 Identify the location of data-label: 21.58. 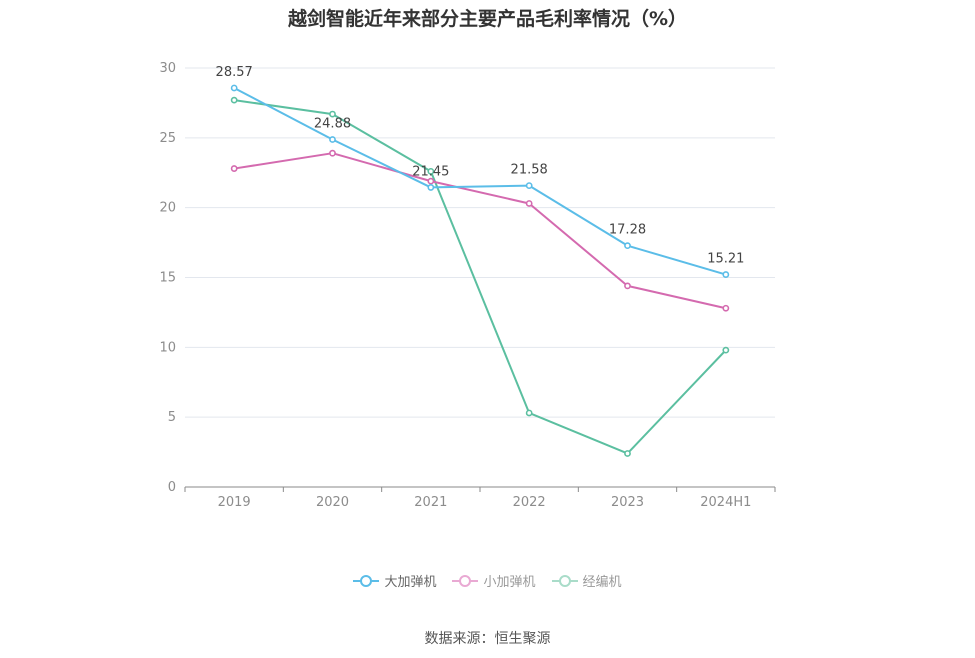
(529, 170).